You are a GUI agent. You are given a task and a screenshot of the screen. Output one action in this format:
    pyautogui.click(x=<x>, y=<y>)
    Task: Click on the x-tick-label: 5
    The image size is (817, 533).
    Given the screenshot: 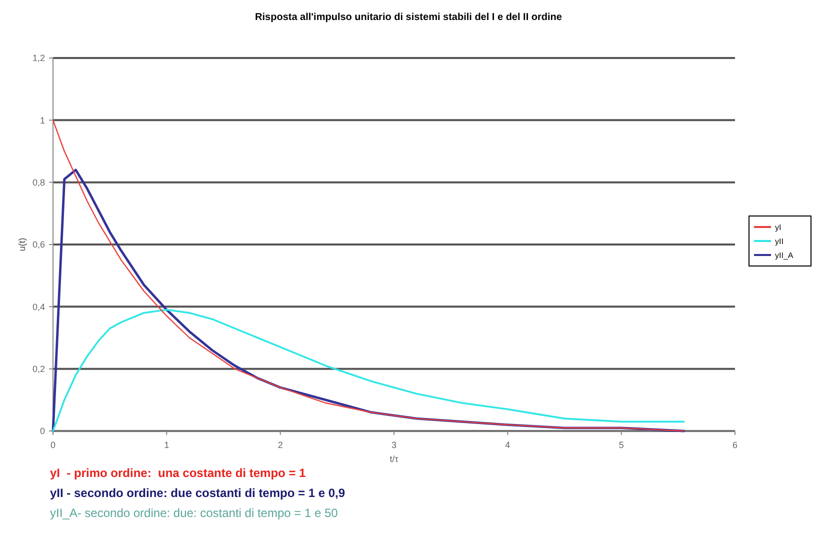 What is the action you would take?
    pyautogui.click(x=621, y=445)
    